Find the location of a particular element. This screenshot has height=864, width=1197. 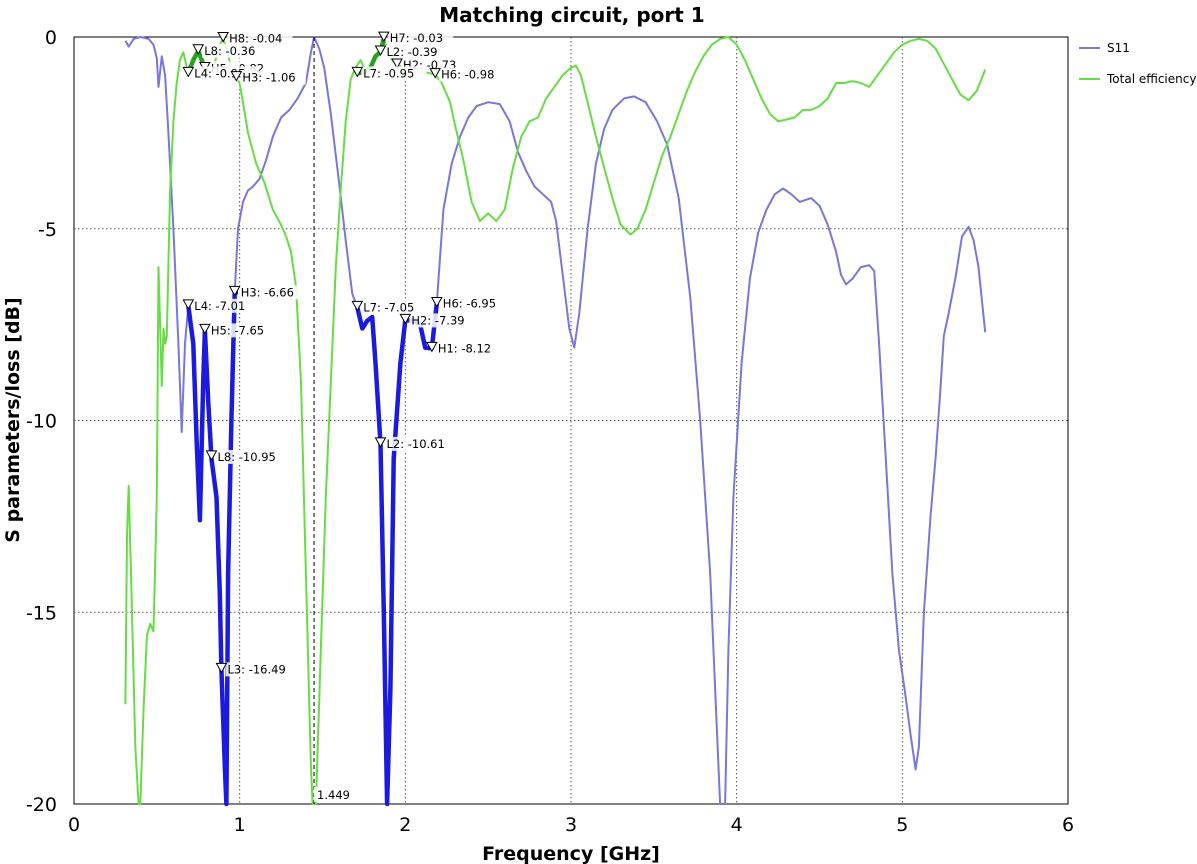

marker-label: L7: -0.95 is located at coordinates (388, 73).